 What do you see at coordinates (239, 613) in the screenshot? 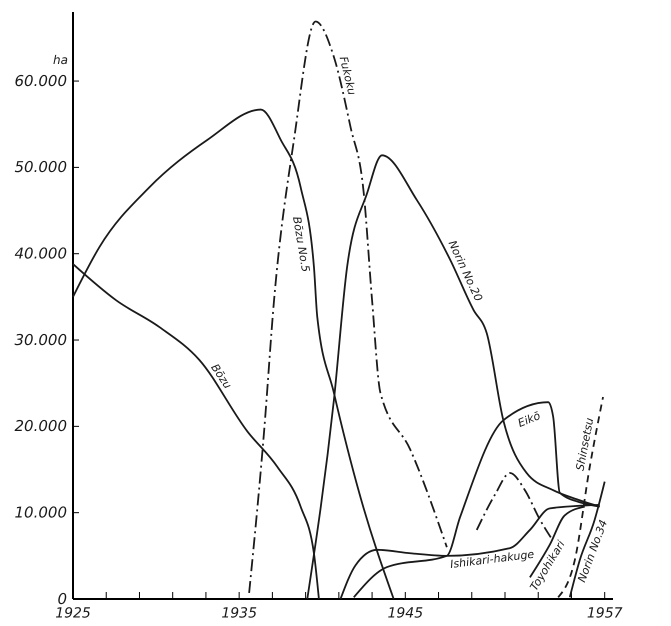
I see `x-tick-label: 1935` at bounding box center [239, 613].